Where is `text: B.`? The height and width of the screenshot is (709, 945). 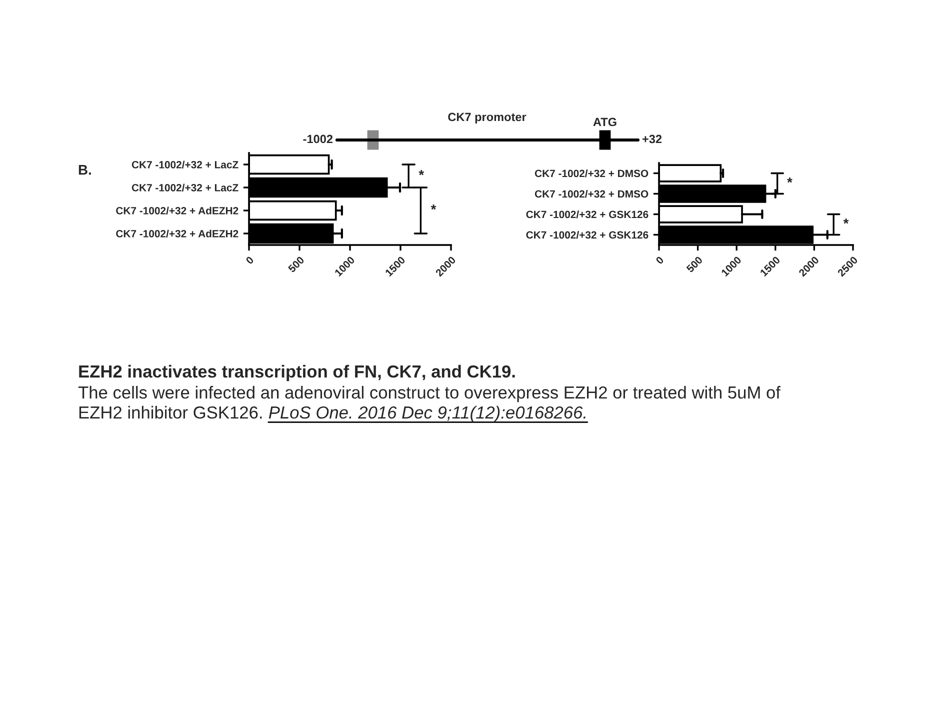
text: B. is located at coordinates (84, 170).